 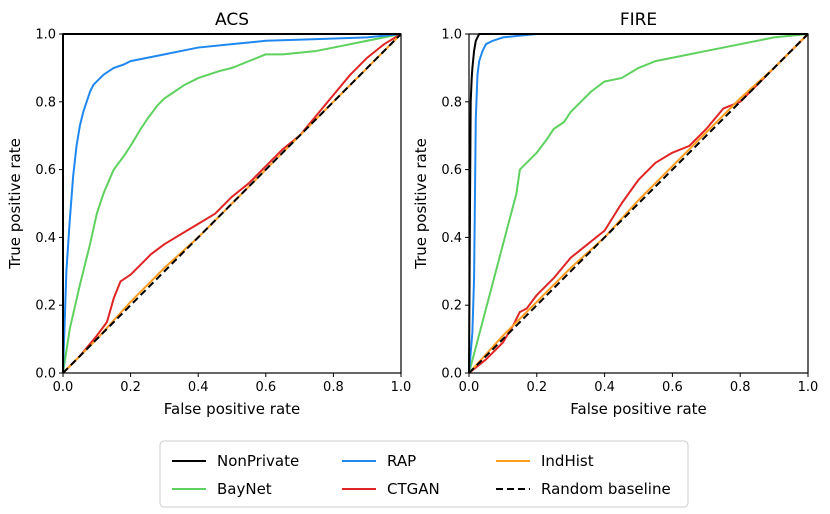 What do you see at coordinates (130, 387) in the screenshot?
I see `acs-x-tick-label: 0.2` at bounding box center [130, 387].